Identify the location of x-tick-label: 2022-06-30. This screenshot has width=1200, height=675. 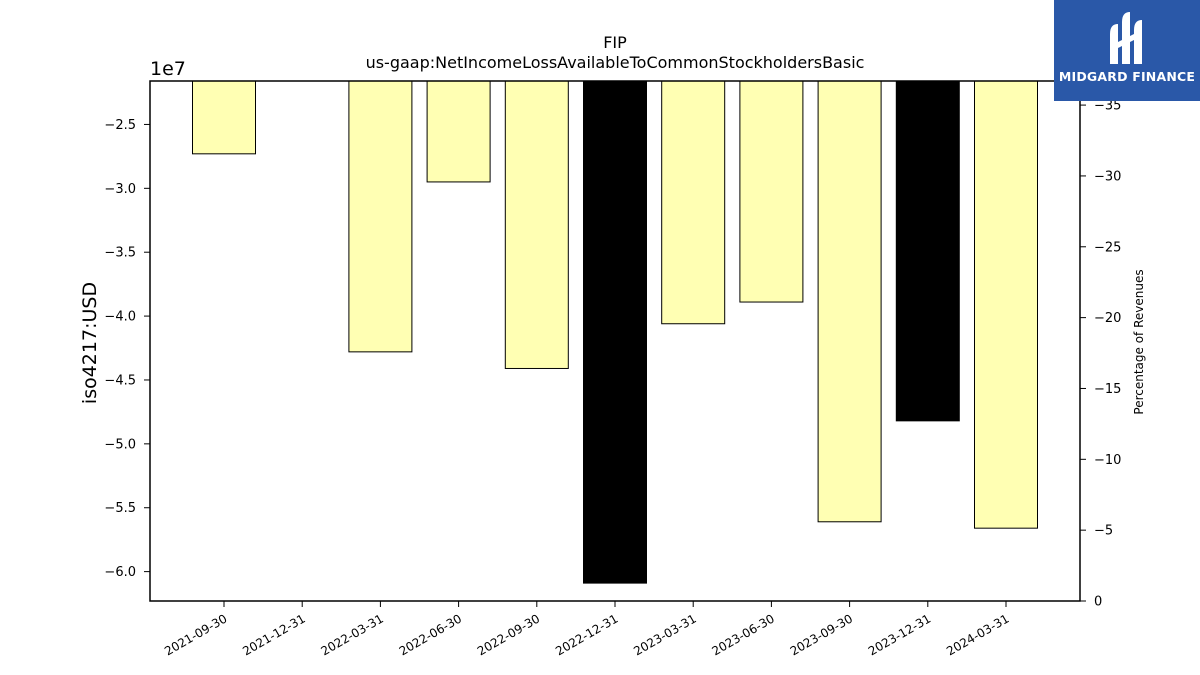
(430, 634).